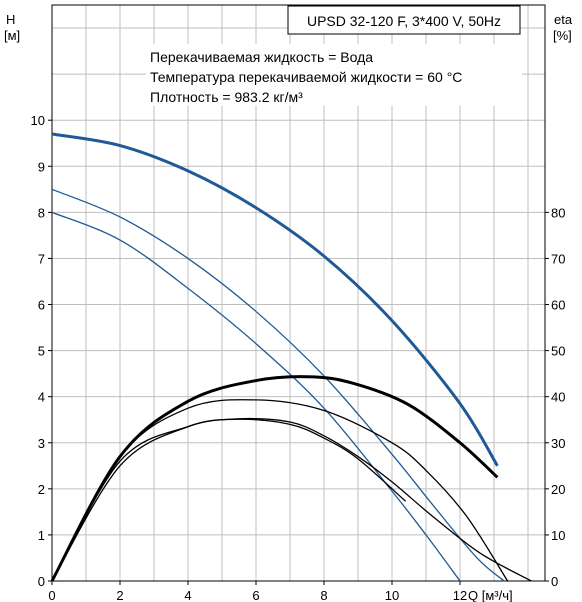 The image size is (582, 602). Describe the element at coordinates (558, 305) in the screenshot. I see `y-right-tick-label: 60` at that location.